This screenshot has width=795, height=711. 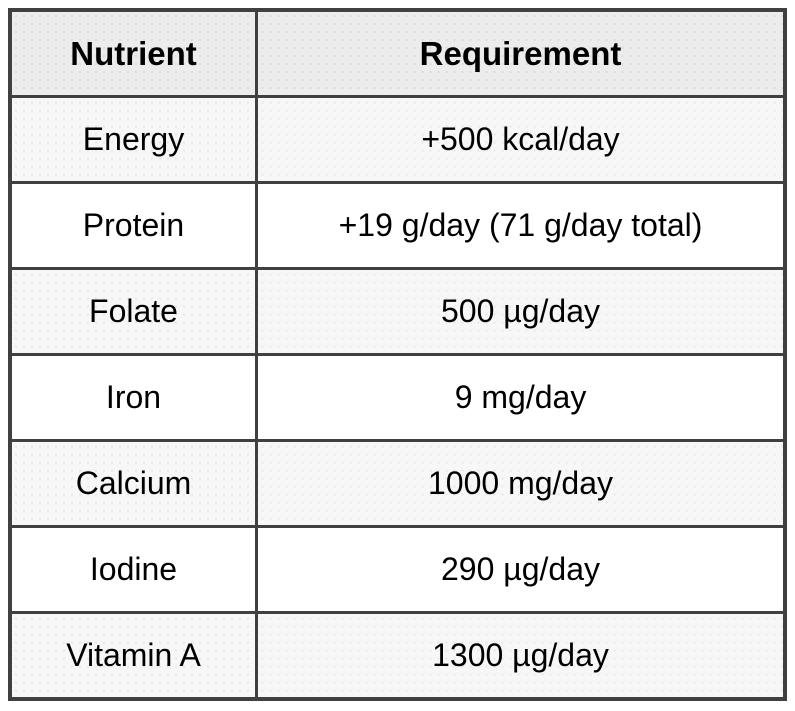 I want to click on nutrient-cell: Calcium, so click(x=133, y=483).